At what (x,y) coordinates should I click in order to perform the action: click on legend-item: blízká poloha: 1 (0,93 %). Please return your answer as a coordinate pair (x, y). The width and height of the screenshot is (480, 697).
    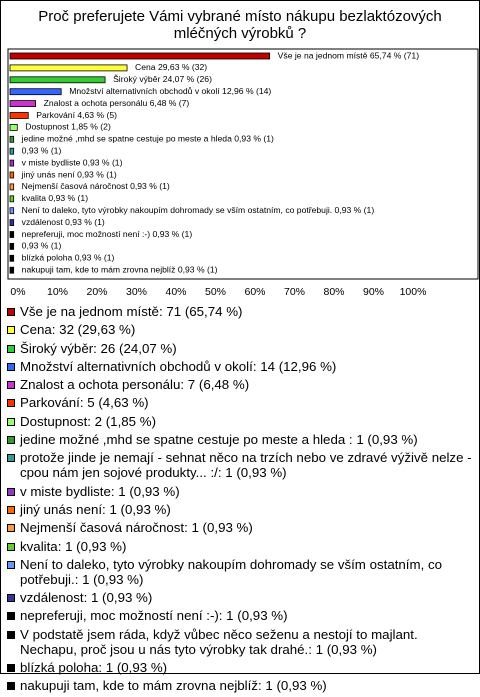
    Looking at the image, I should click on (239, 667).